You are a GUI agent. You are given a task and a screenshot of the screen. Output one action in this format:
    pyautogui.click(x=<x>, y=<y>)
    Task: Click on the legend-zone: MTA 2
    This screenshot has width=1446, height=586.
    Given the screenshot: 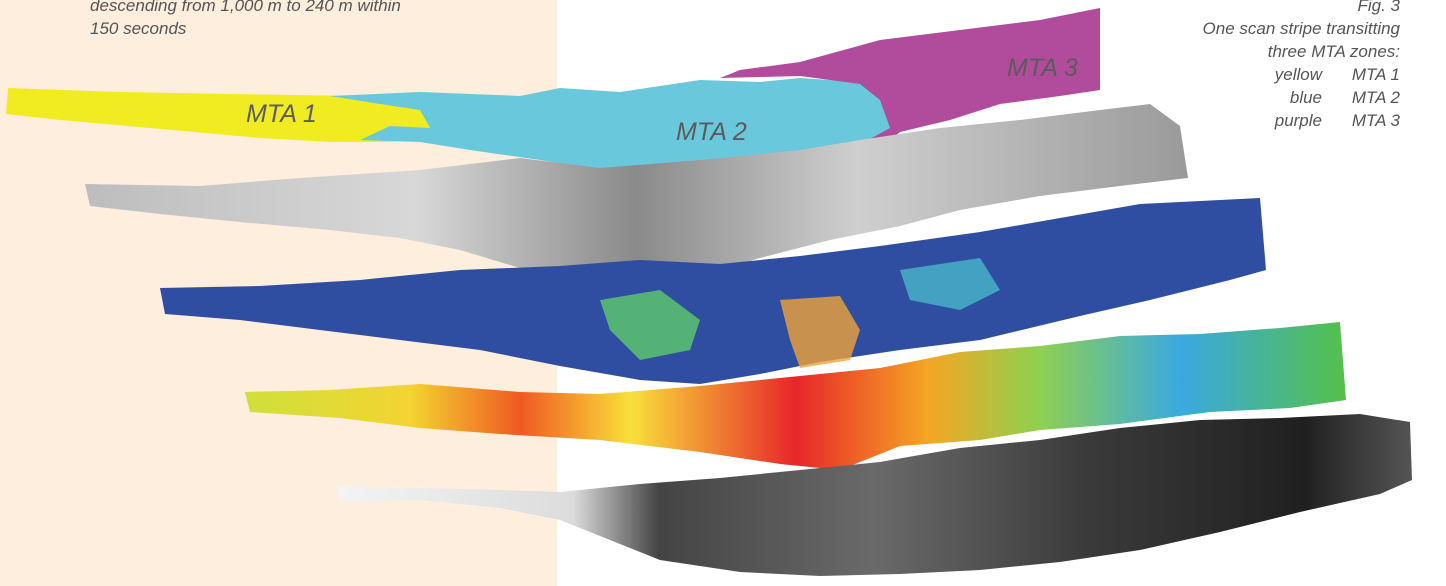 What is the action you would take?
    pyautogui.click(x=1375, y=97)
    